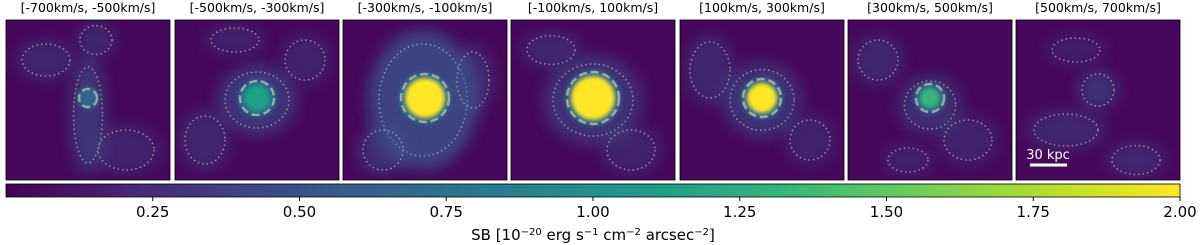 This screenshot has height=245, width=1200. What do you see at coordinates (886, 212) in the screenshot?
I see `colorbar-tick-label: 1.50` at bounding box center [886, 212].